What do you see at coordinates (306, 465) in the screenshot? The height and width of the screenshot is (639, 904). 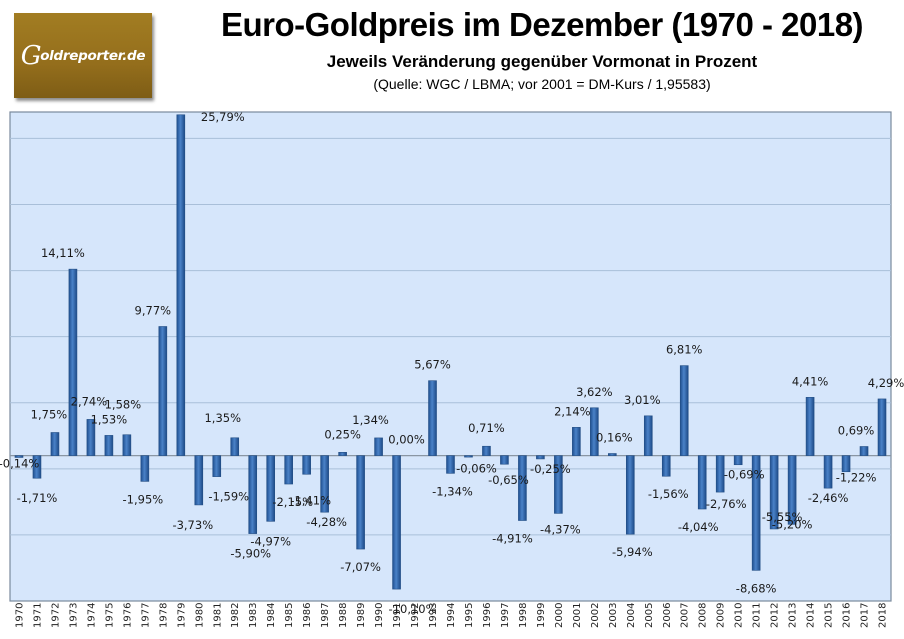 I see `bar-1986` at bounding box center [306, 465].